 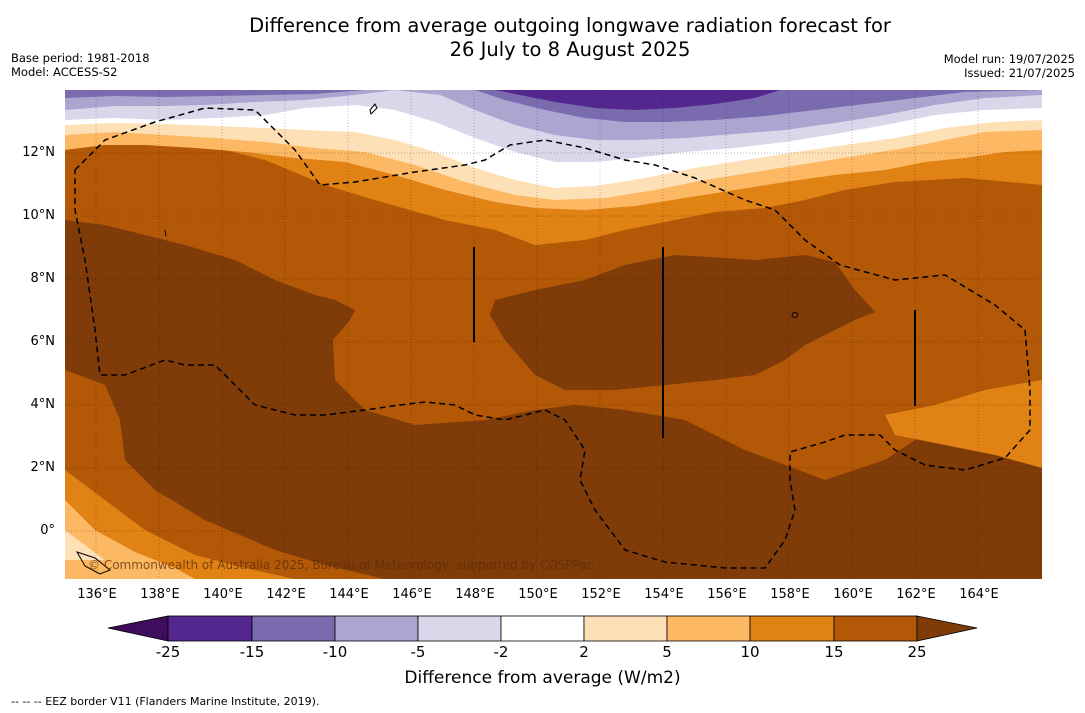 What do you see at coordinates (97, 594) in the screenshot?
I see `lon-label-136e: 136°E` at bounding box center [97, 594].